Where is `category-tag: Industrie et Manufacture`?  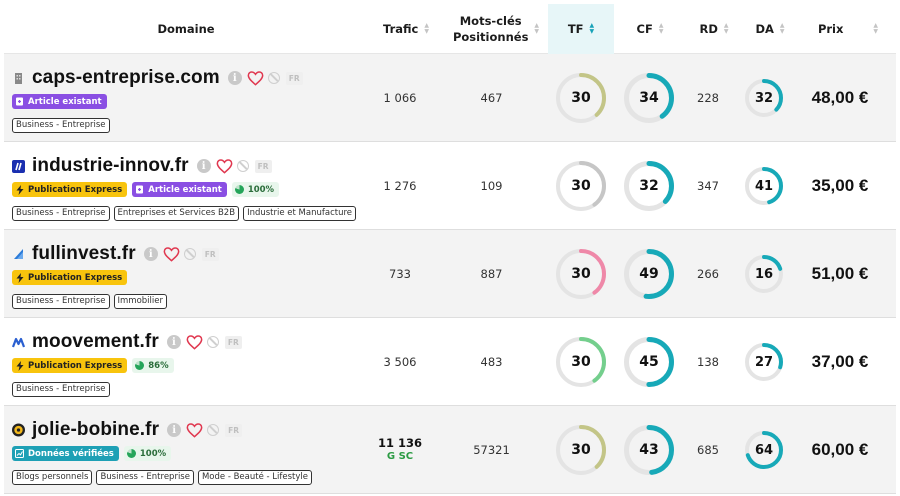 category-tag: Industrie et Manufacture is located at coordinates (300, 213).